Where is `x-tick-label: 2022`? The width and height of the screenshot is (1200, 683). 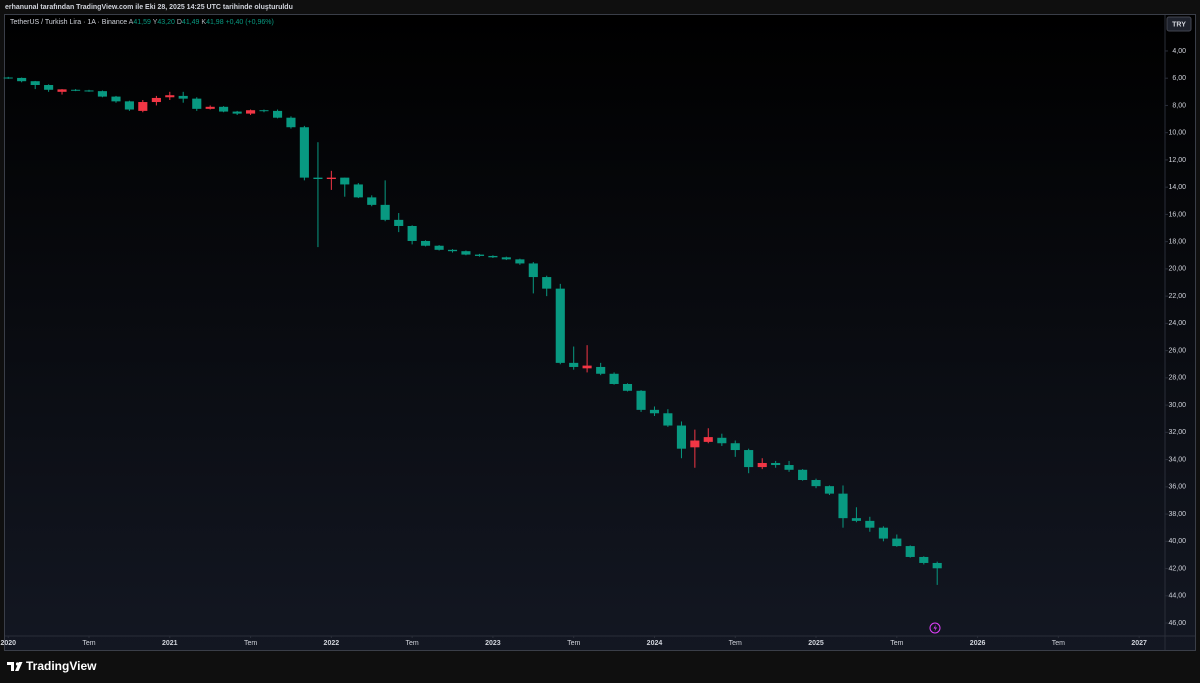 x-tick-label: 2022 is located at coordinates (332, 643).